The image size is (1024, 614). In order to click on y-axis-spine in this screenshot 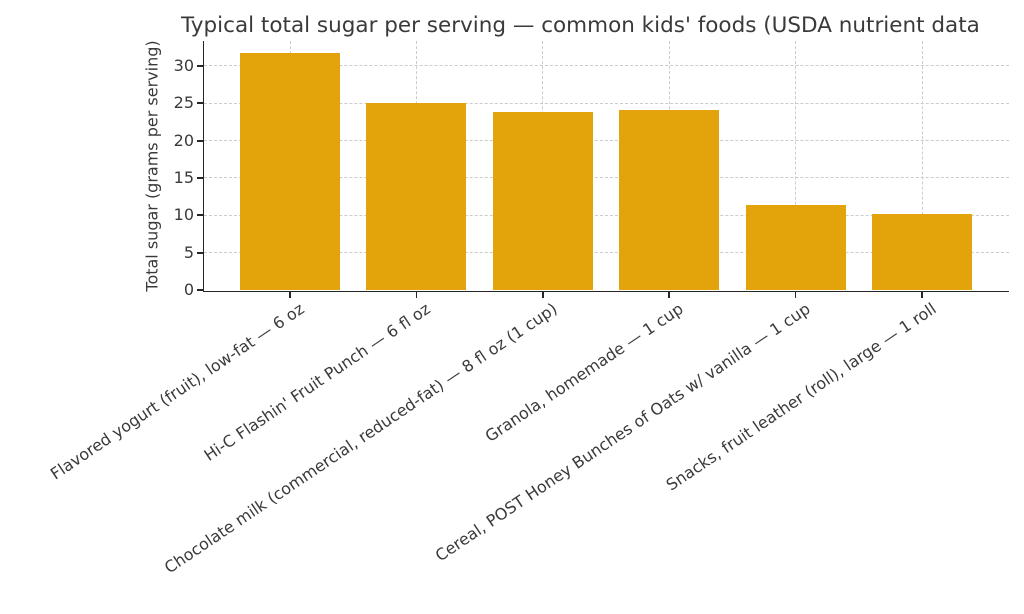, I will do `click(203, 166)`.